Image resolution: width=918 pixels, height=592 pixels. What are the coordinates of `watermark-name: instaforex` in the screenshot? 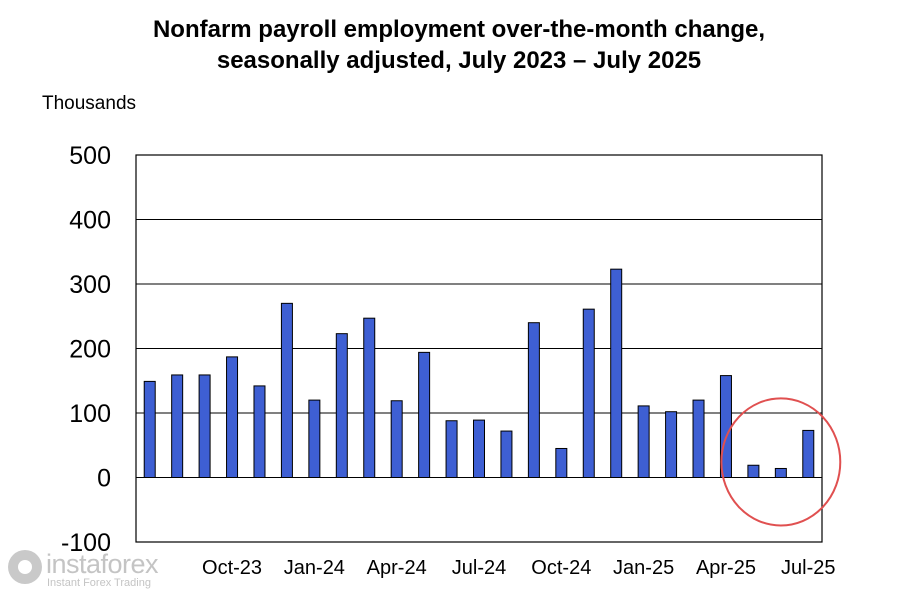 It's located at (102, 564).